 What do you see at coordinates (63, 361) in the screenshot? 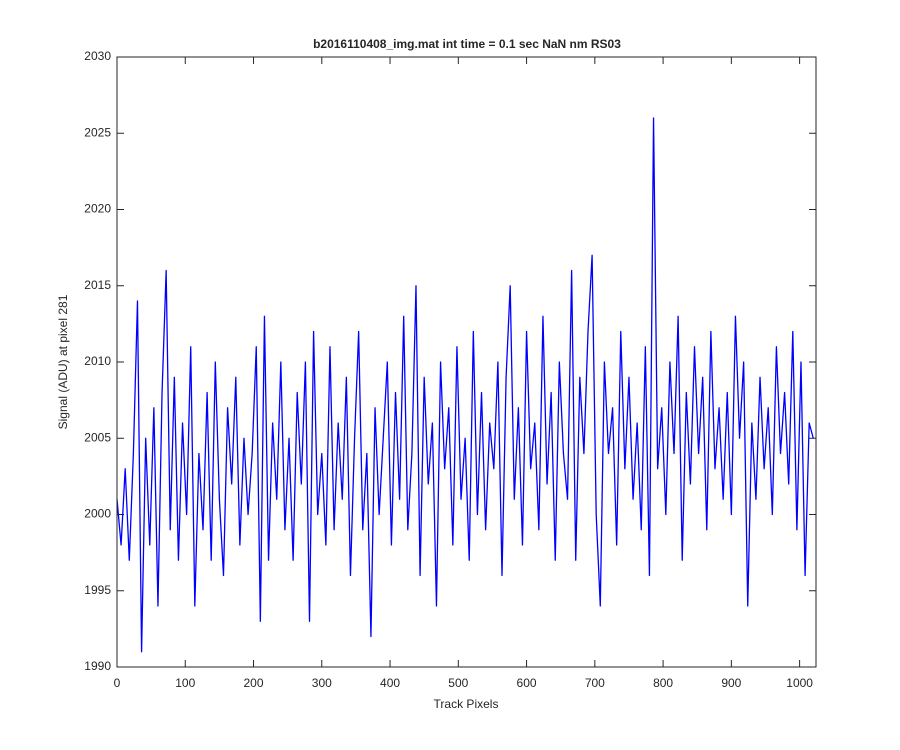
I see `y-axis-label: Signal (ADU) at pixel 281` at bounding box center [63, 361].